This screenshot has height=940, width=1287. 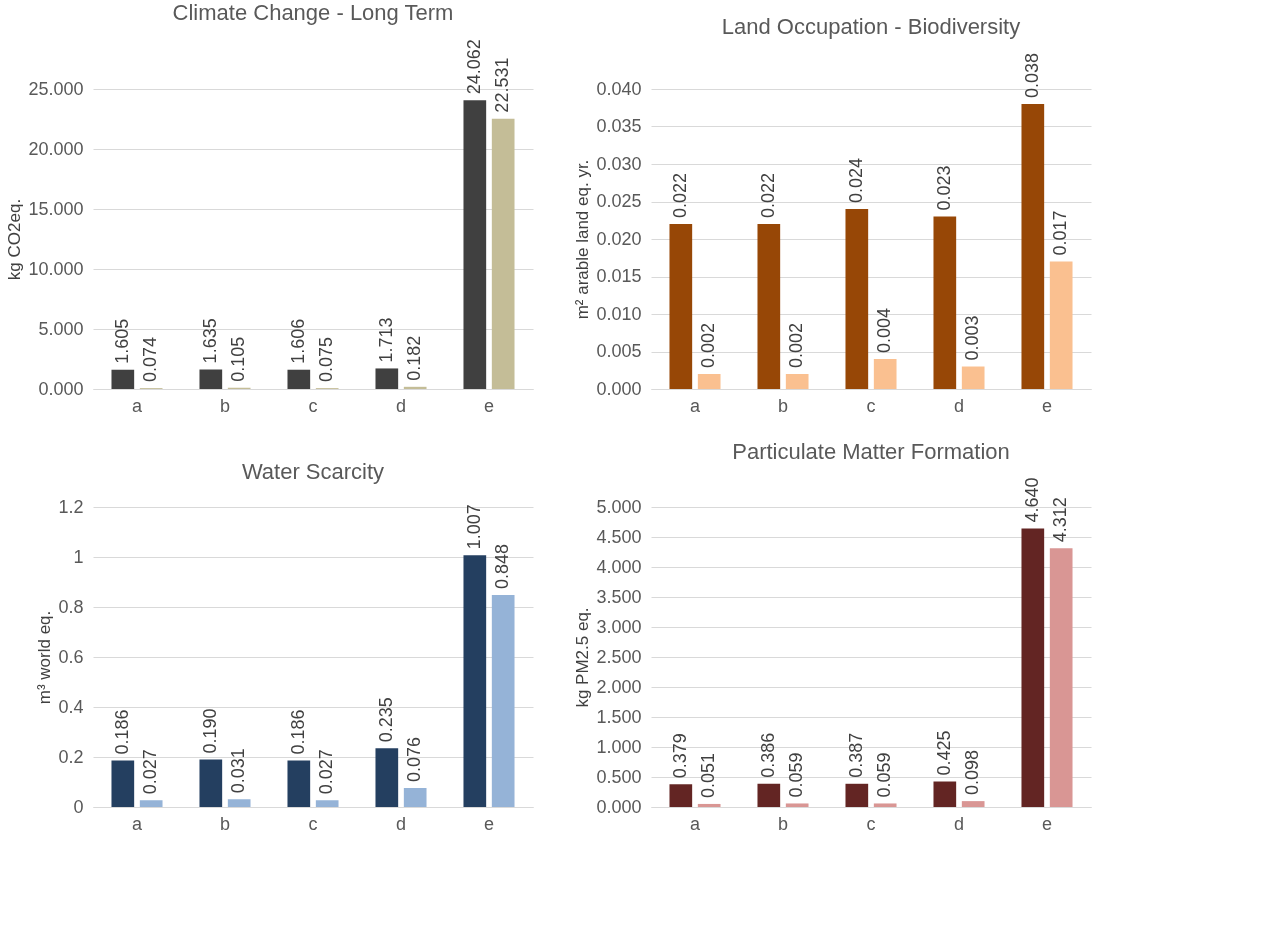 What do you see at coordinates (150, 360) in the screenshot?
I see `data-label: 0.074` at bounding box center [150, 360].